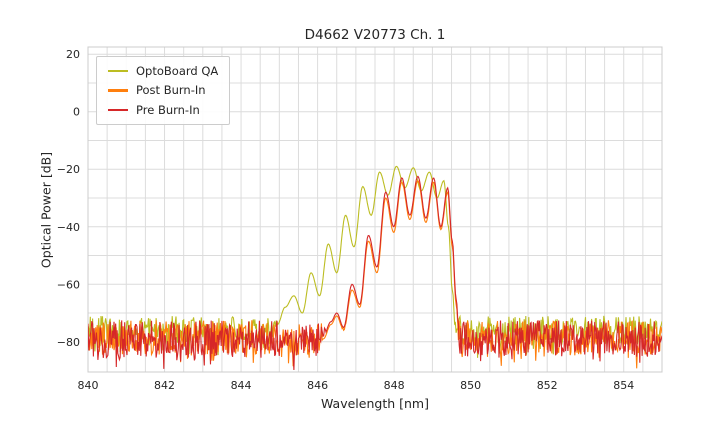  Describe the element at coordinates (470, 385) in the screenshot. I see `x-tick-label: 850` at that location.